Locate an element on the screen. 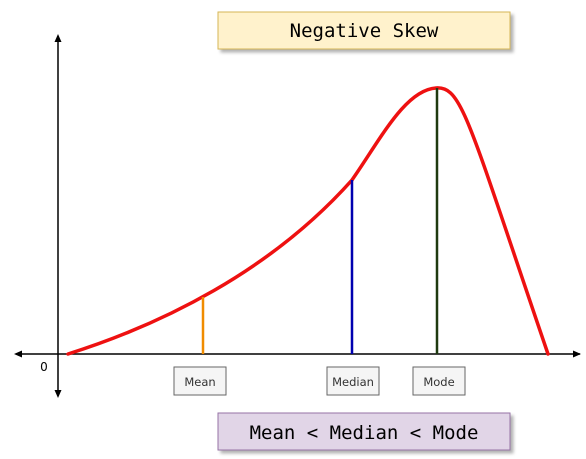  mode-label-box: Mode is located at coordinates (439, 381).